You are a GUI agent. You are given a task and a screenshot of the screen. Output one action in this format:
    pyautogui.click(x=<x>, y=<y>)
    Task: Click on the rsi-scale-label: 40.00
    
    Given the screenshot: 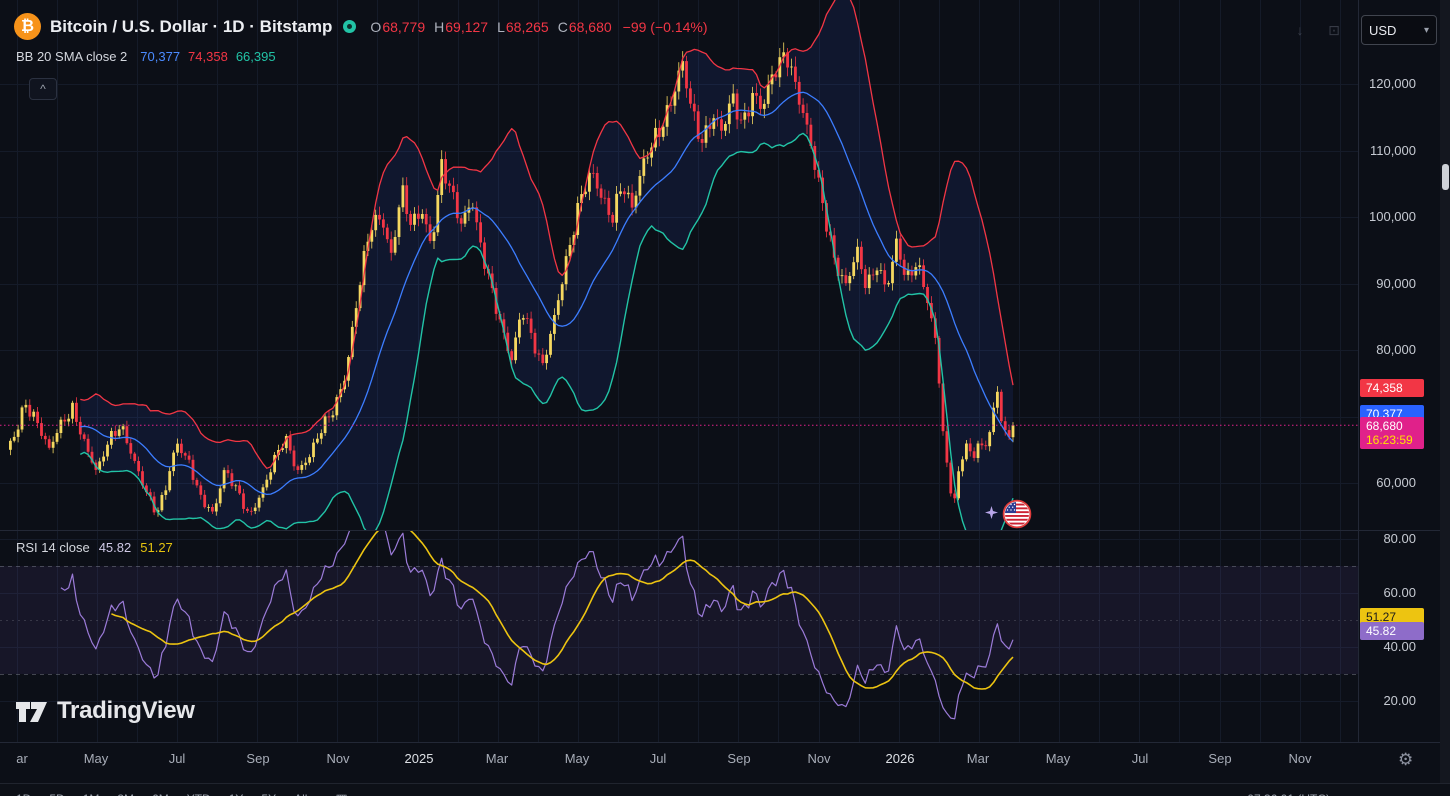 What is the action you would take?
    pyautogui.click(x=1399, y=646)
    